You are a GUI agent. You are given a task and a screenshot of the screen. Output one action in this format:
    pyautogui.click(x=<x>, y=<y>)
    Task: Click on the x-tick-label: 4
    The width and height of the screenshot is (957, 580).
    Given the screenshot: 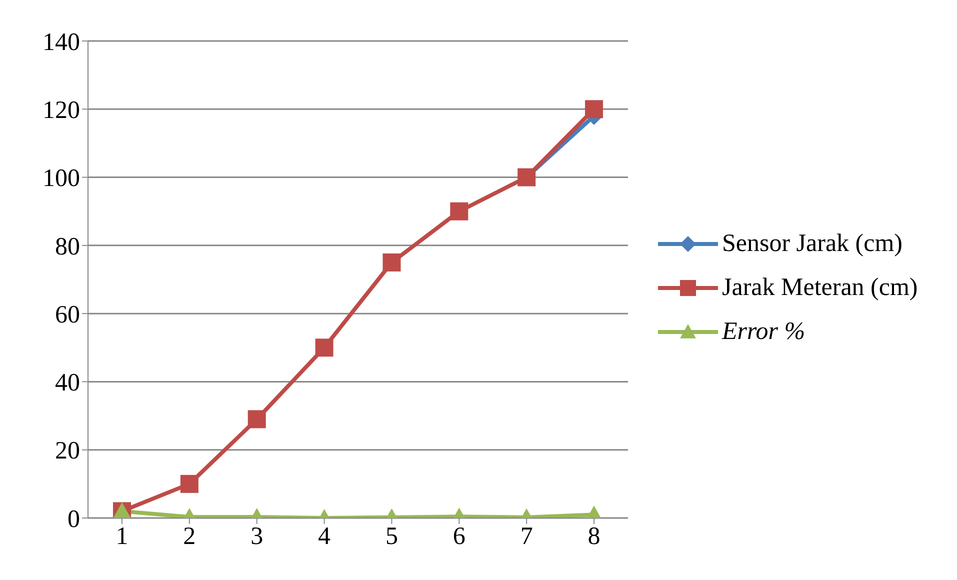 What is the action you would take?
    pyautogui.click(x=325, y=536)
    